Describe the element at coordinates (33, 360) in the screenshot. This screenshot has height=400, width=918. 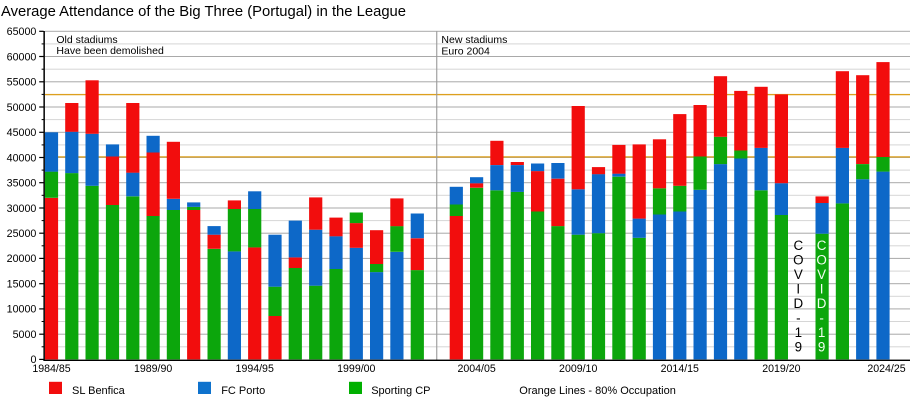
I see `svg-text: 0` at that location.